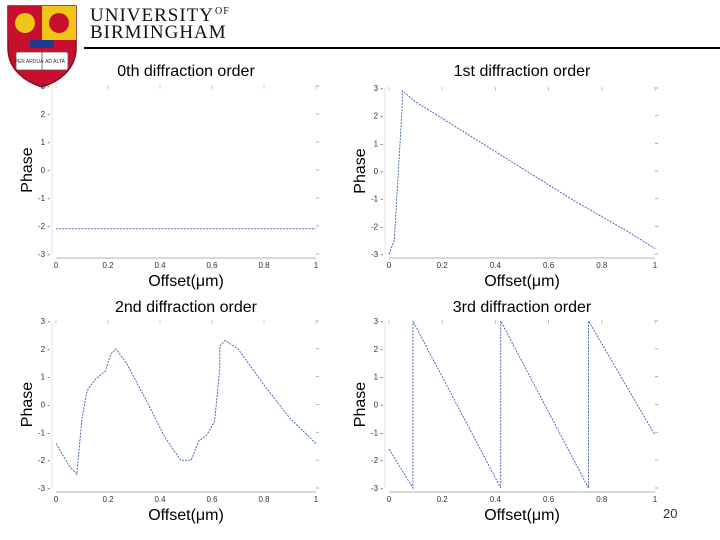  I want to click on crest-motto-right: AD ALTA, so click(55, 62).